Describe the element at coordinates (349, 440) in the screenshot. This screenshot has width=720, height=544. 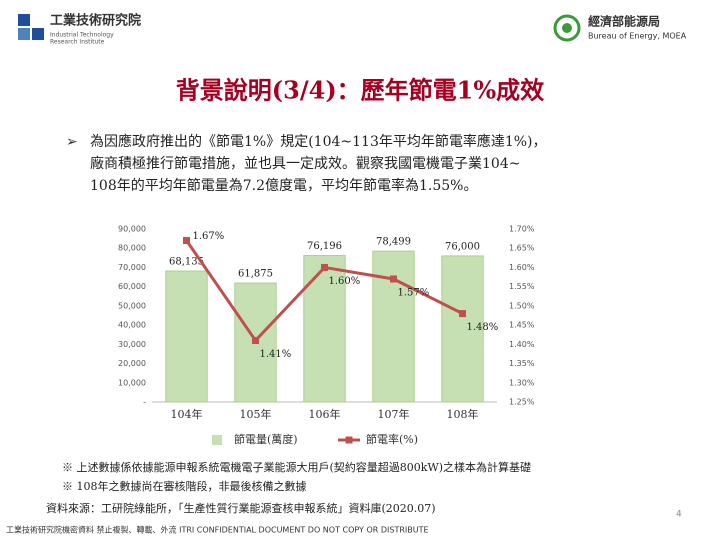
I see `legend-marker` at that location.